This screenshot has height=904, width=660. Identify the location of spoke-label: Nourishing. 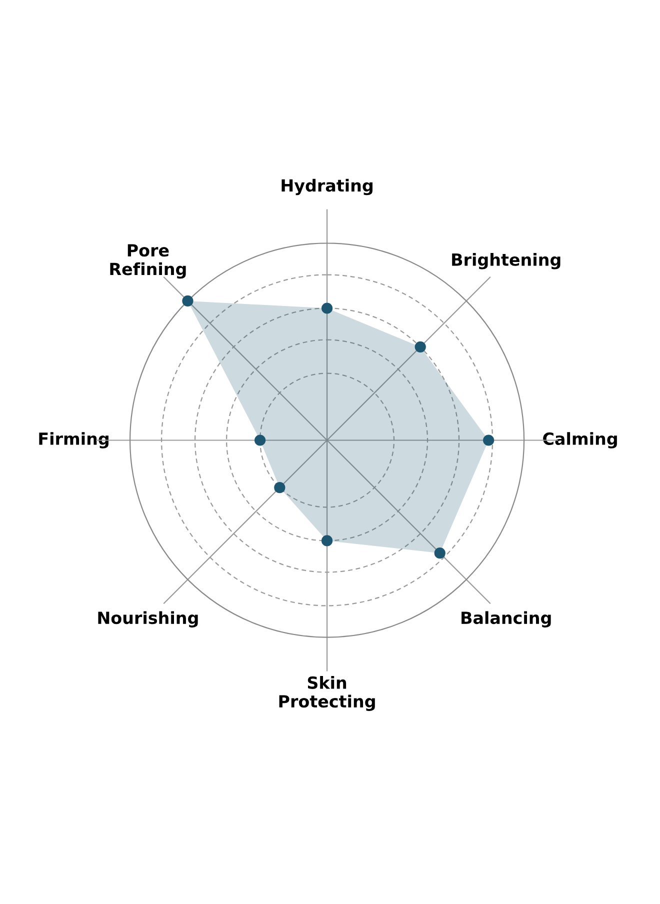
(148, 619).